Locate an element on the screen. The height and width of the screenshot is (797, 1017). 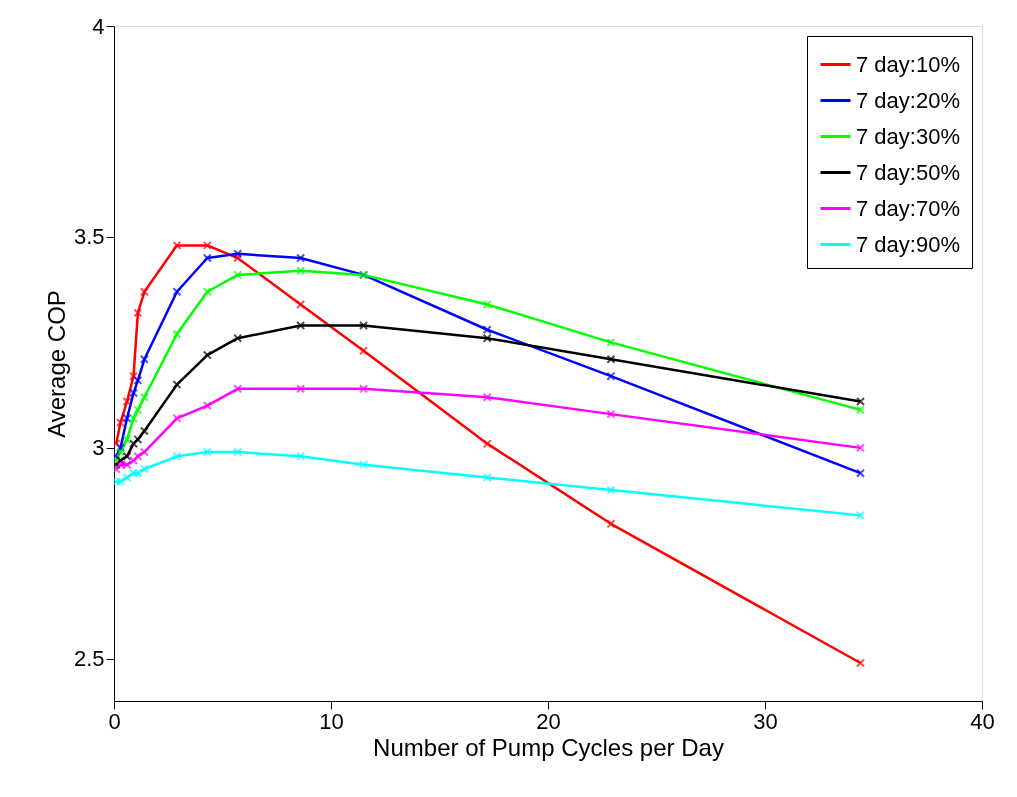
y-axis-title: Average COP is located at coordinates (56, 364).